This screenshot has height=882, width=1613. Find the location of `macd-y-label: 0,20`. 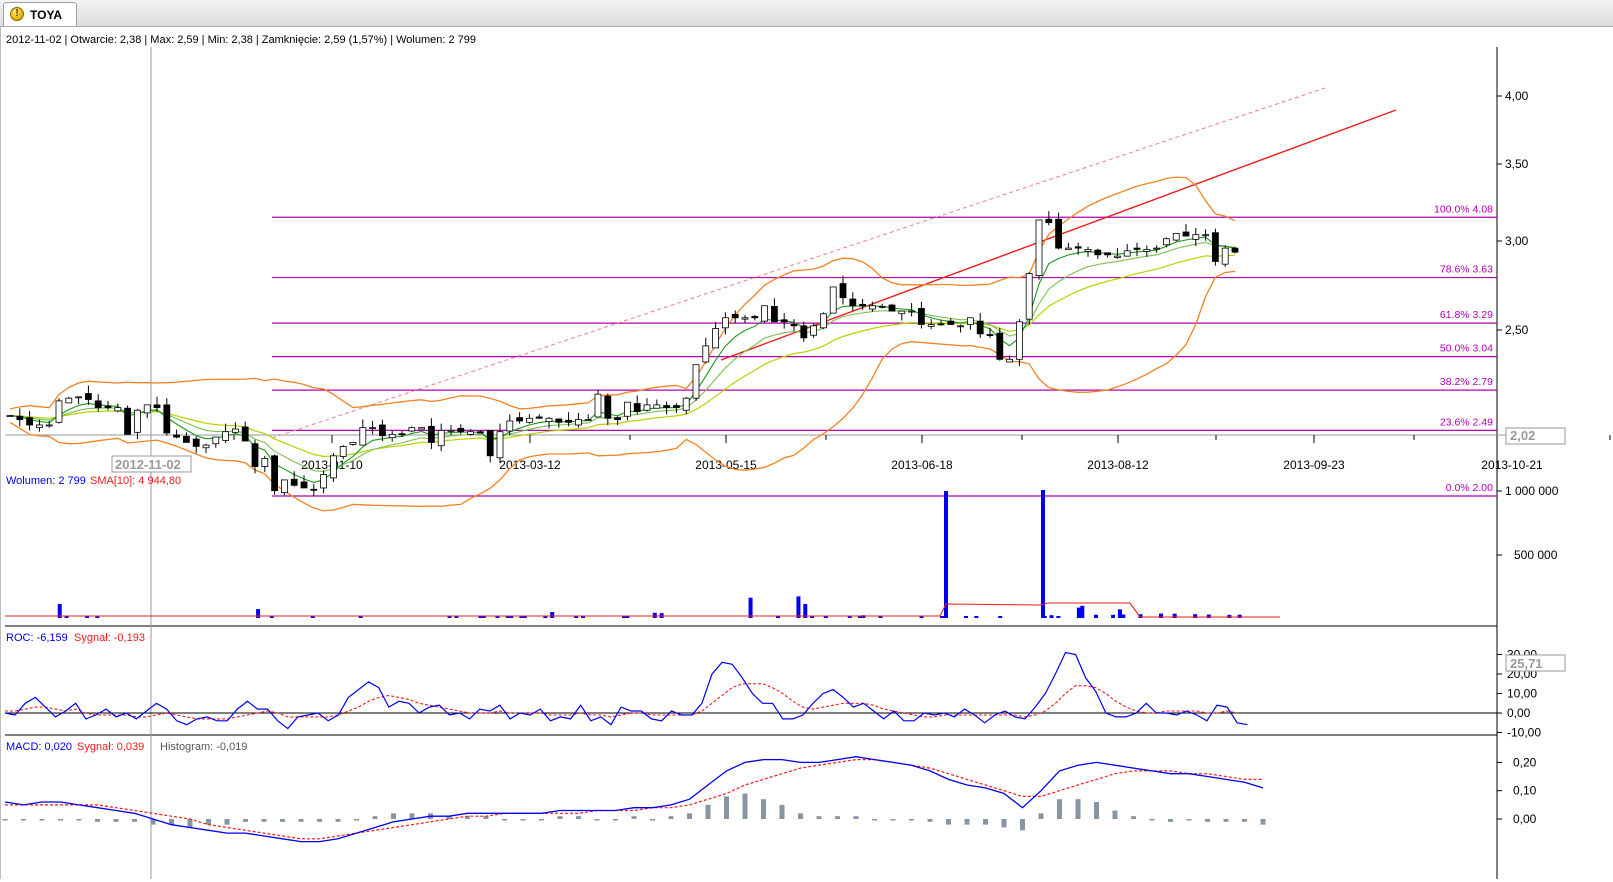

macd-y-label: 0,20 is located at coordinates (1525, 762).